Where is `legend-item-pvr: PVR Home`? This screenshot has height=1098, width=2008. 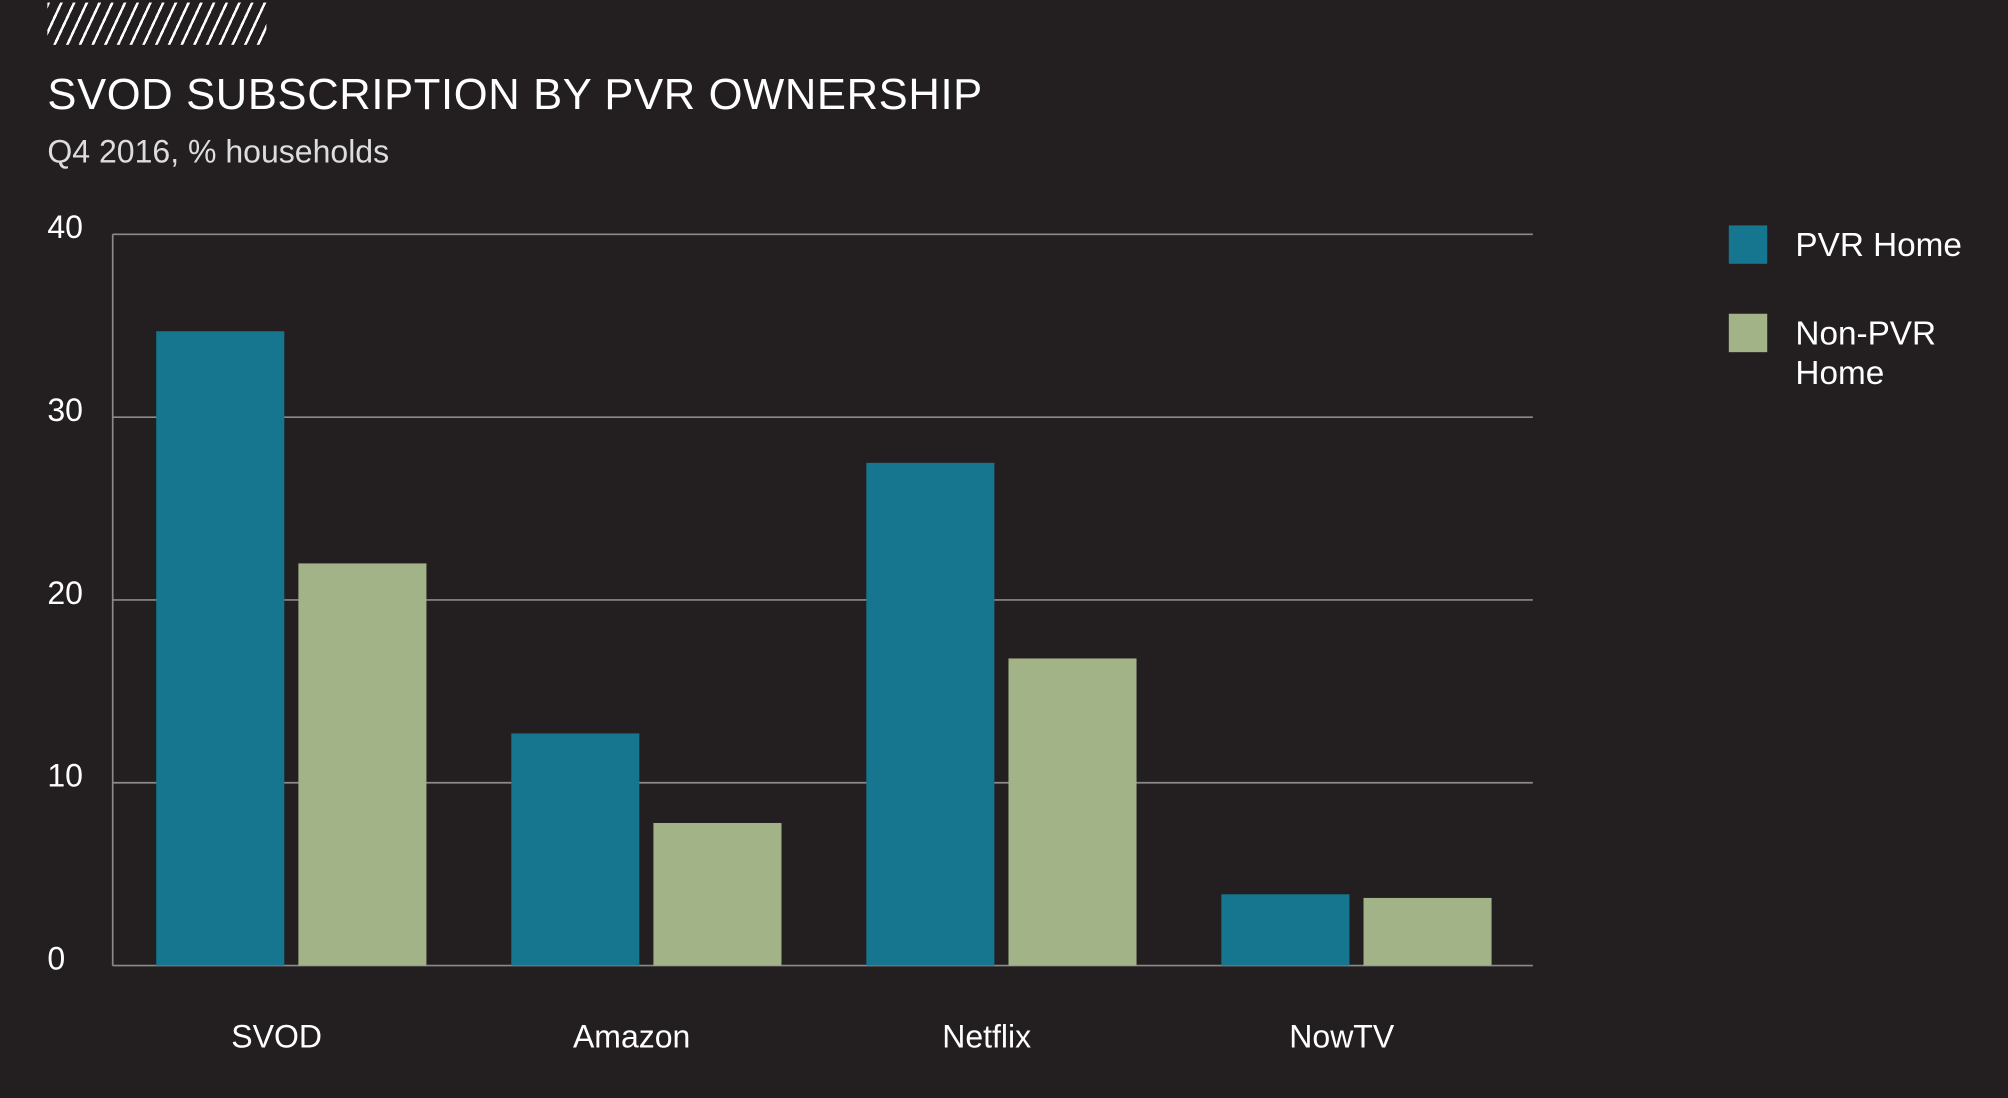
legend-item-pvr: PVR Home is located at coordinates (1851, 245).